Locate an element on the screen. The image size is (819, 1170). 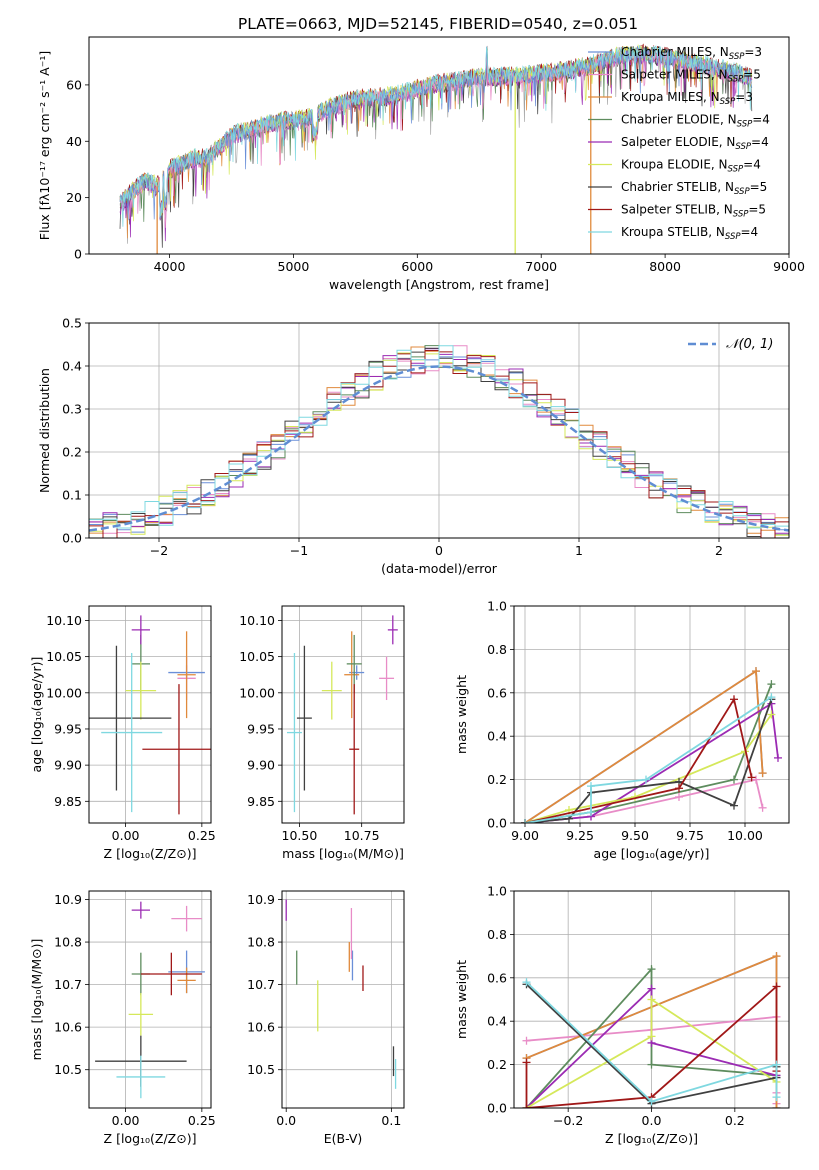
y-tick-label: 0.1 is located at coordinates (72, 495).